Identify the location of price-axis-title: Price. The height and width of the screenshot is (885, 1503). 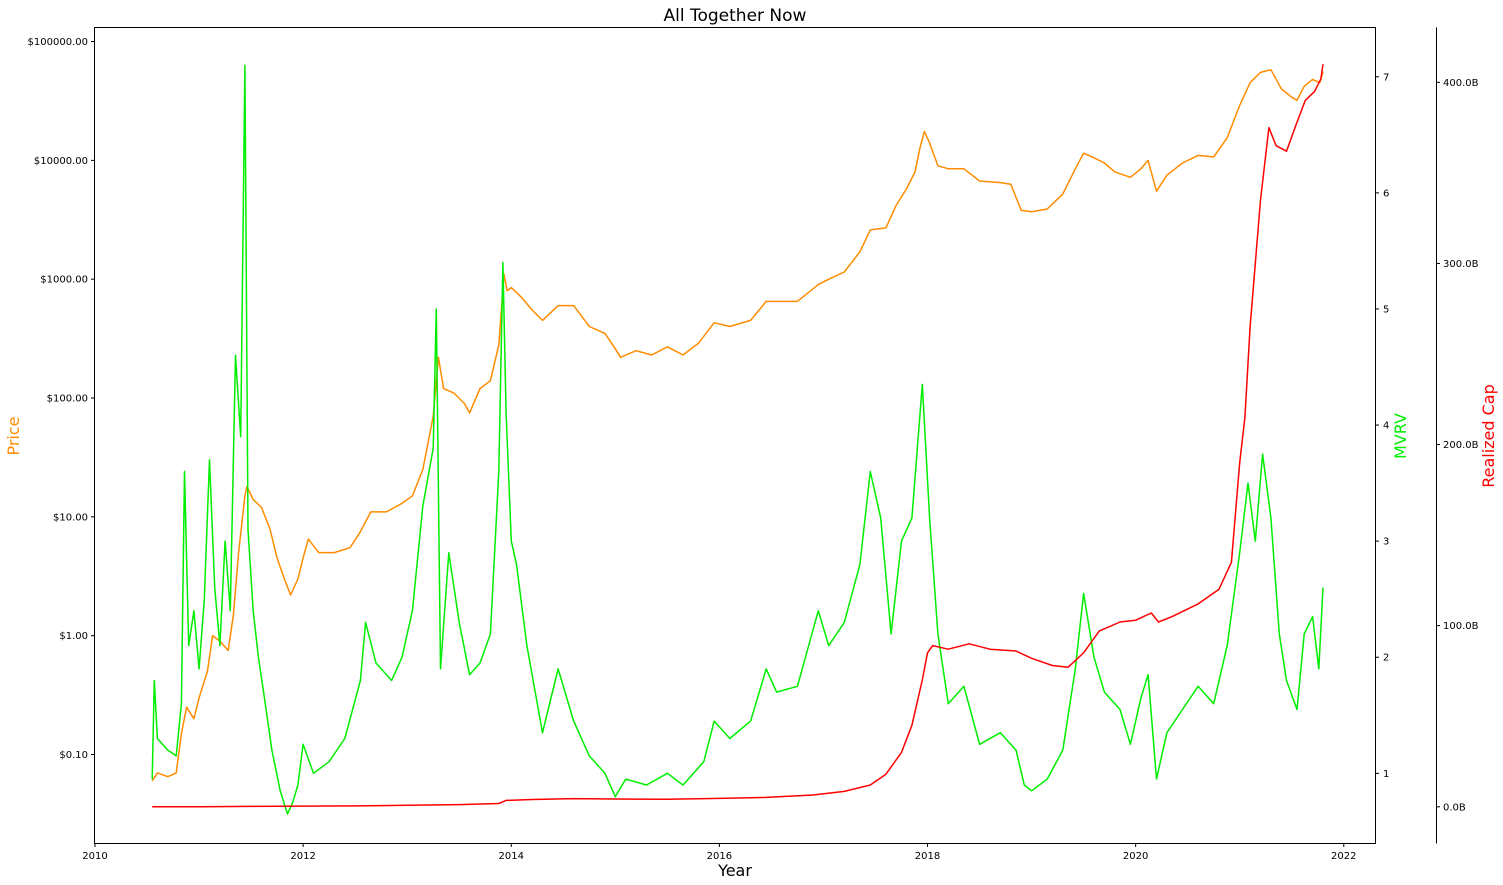
(13, 435).